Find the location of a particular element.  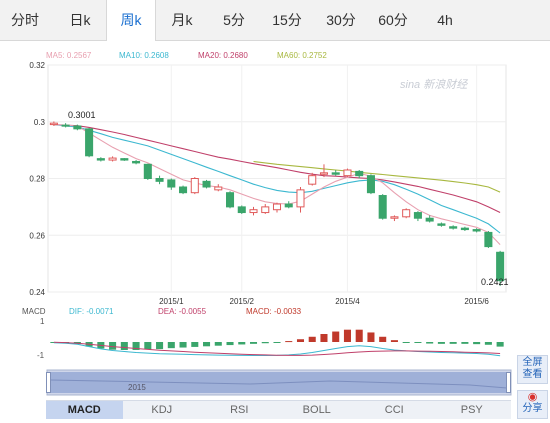

navigator-track is located at coordinates (279, 382).